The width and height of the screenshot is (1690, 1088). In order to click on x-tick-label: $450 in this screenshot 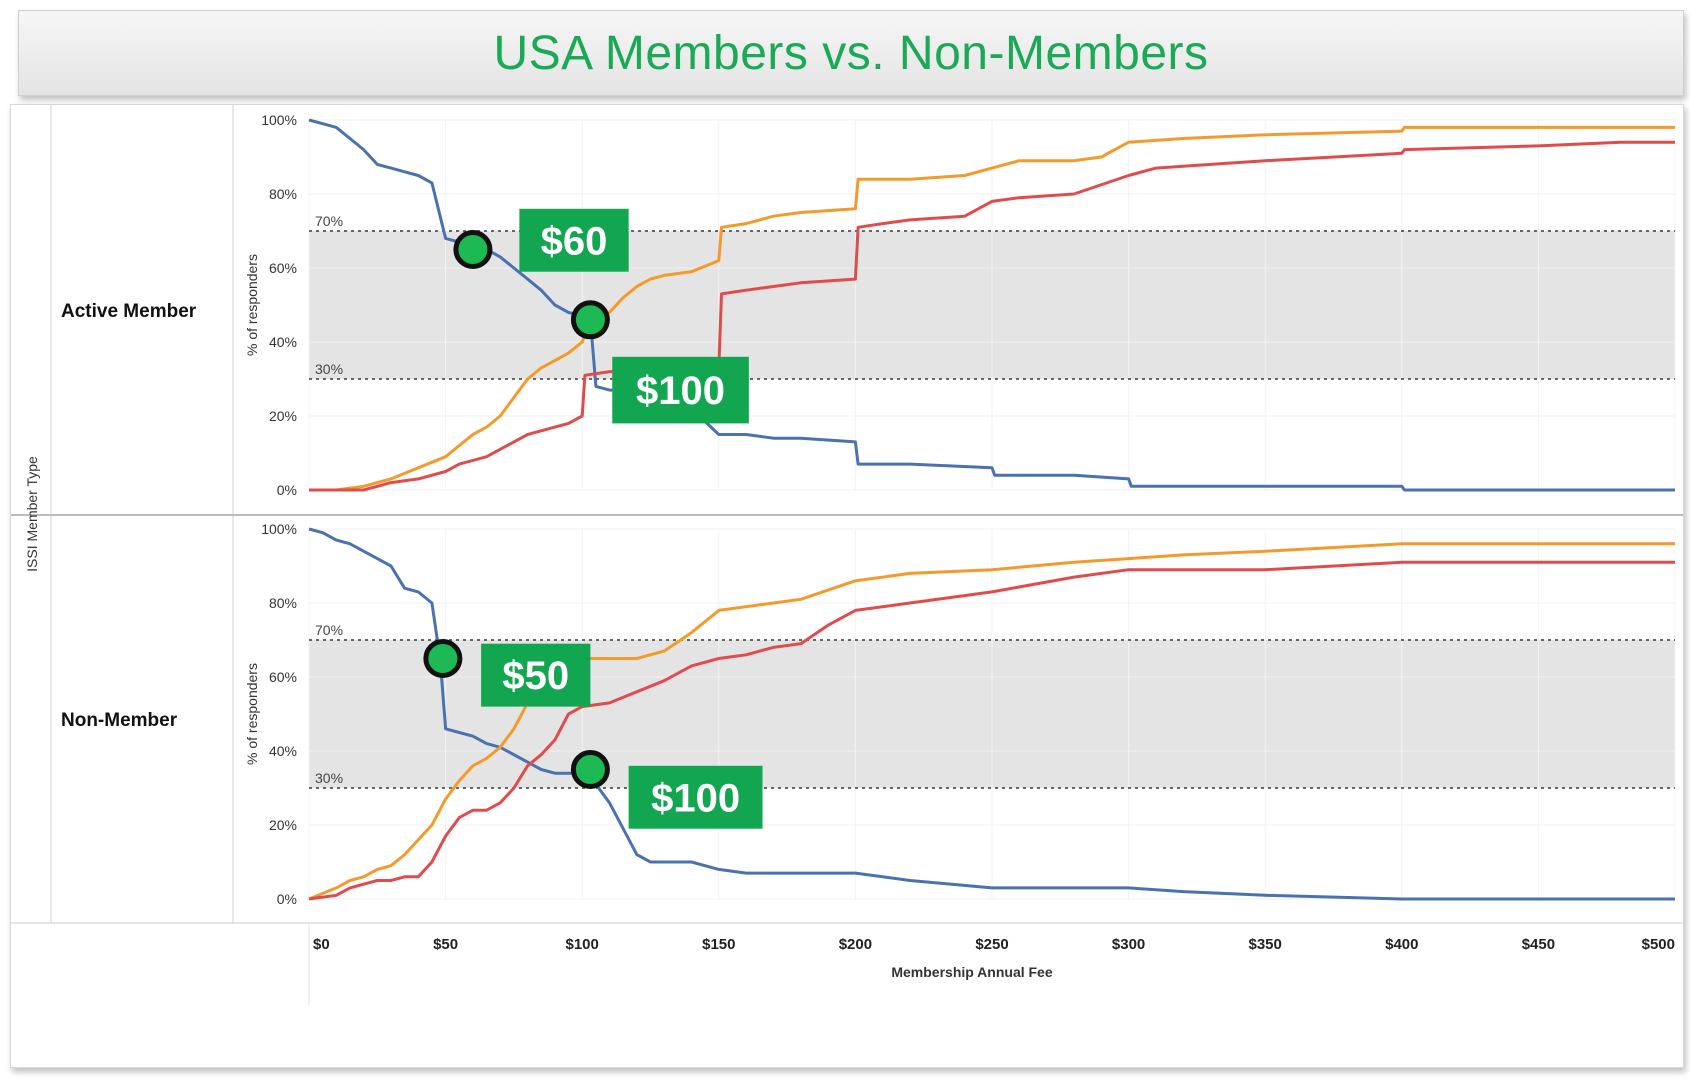, I will do `click(1538, 944)`.